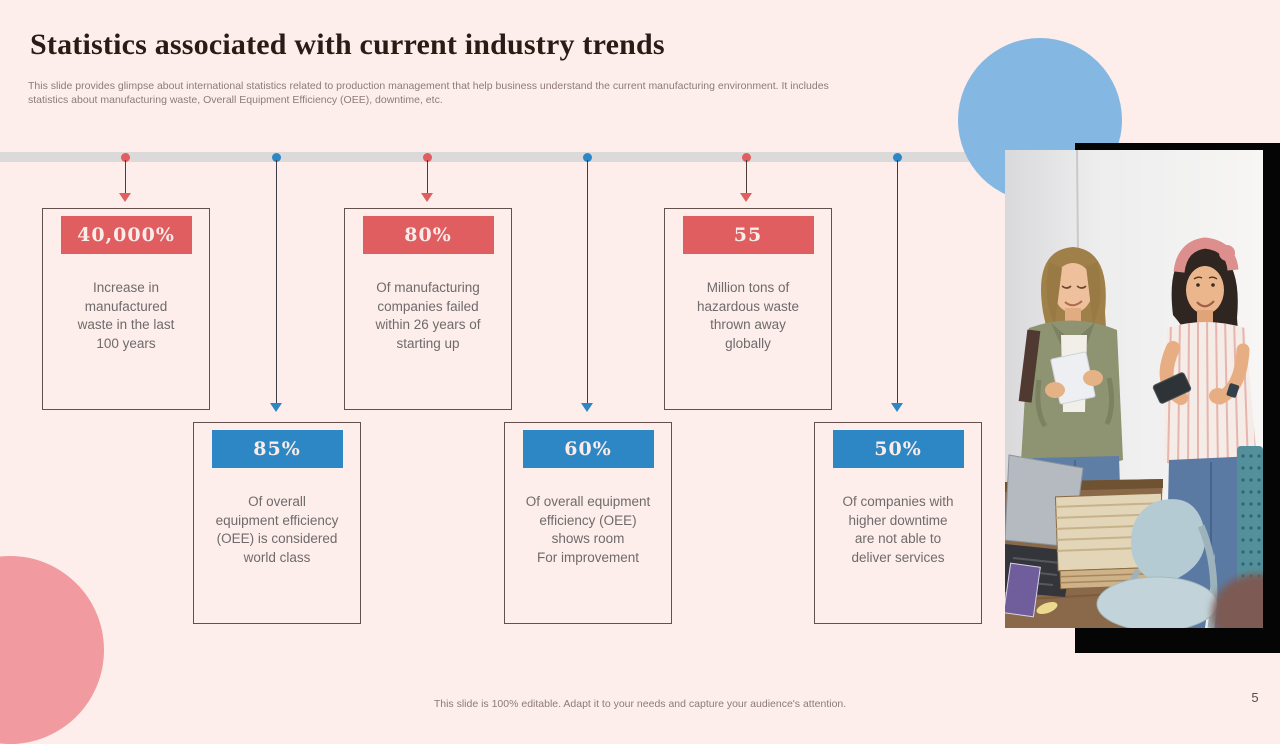 The height and width of the screenshot is (744, 1280). What do you see at coordinates (126, 235) in the screenshot?
I see `stat-value-badge: 40,000%` at bounding box center [126, 235].